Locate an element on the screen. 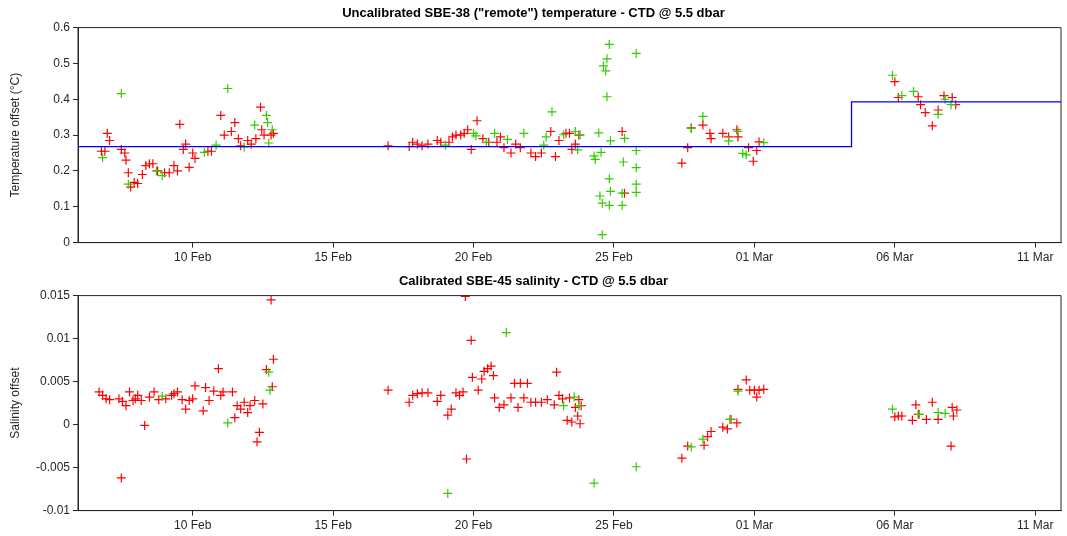 The height and width of the screenshot is (536, 1067). y-tick-label: -0.01 is located at coordinates (56, 509).